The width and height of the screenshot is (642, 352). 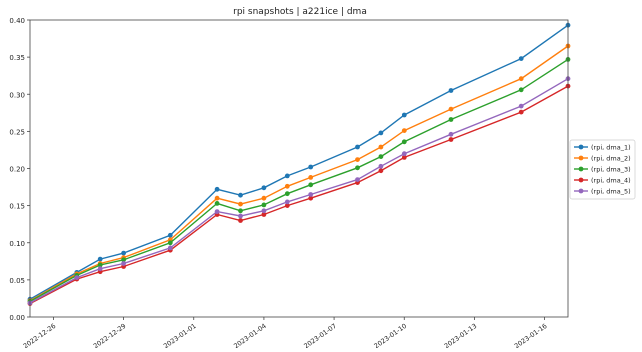 What do you see at coordinates (17, 244) in the screenshot?
I see `y-tick-label: 0.10` at bounding box center [17, 244].